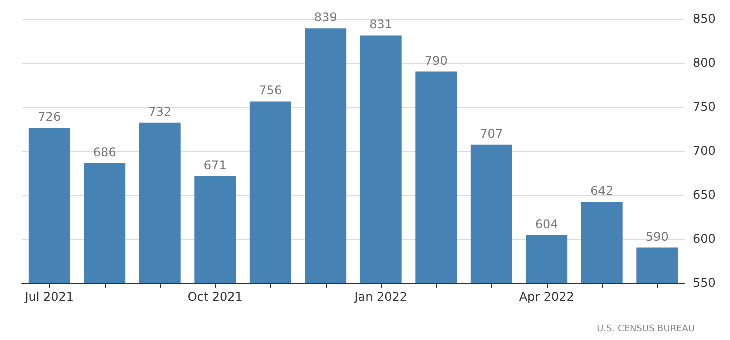 Image resolution: width=730 pixels, height=340 pixels. What do you see at coordinates (492, 133) in the screenshot?
I see `data-label: 707` at bounding box center [492, 133].